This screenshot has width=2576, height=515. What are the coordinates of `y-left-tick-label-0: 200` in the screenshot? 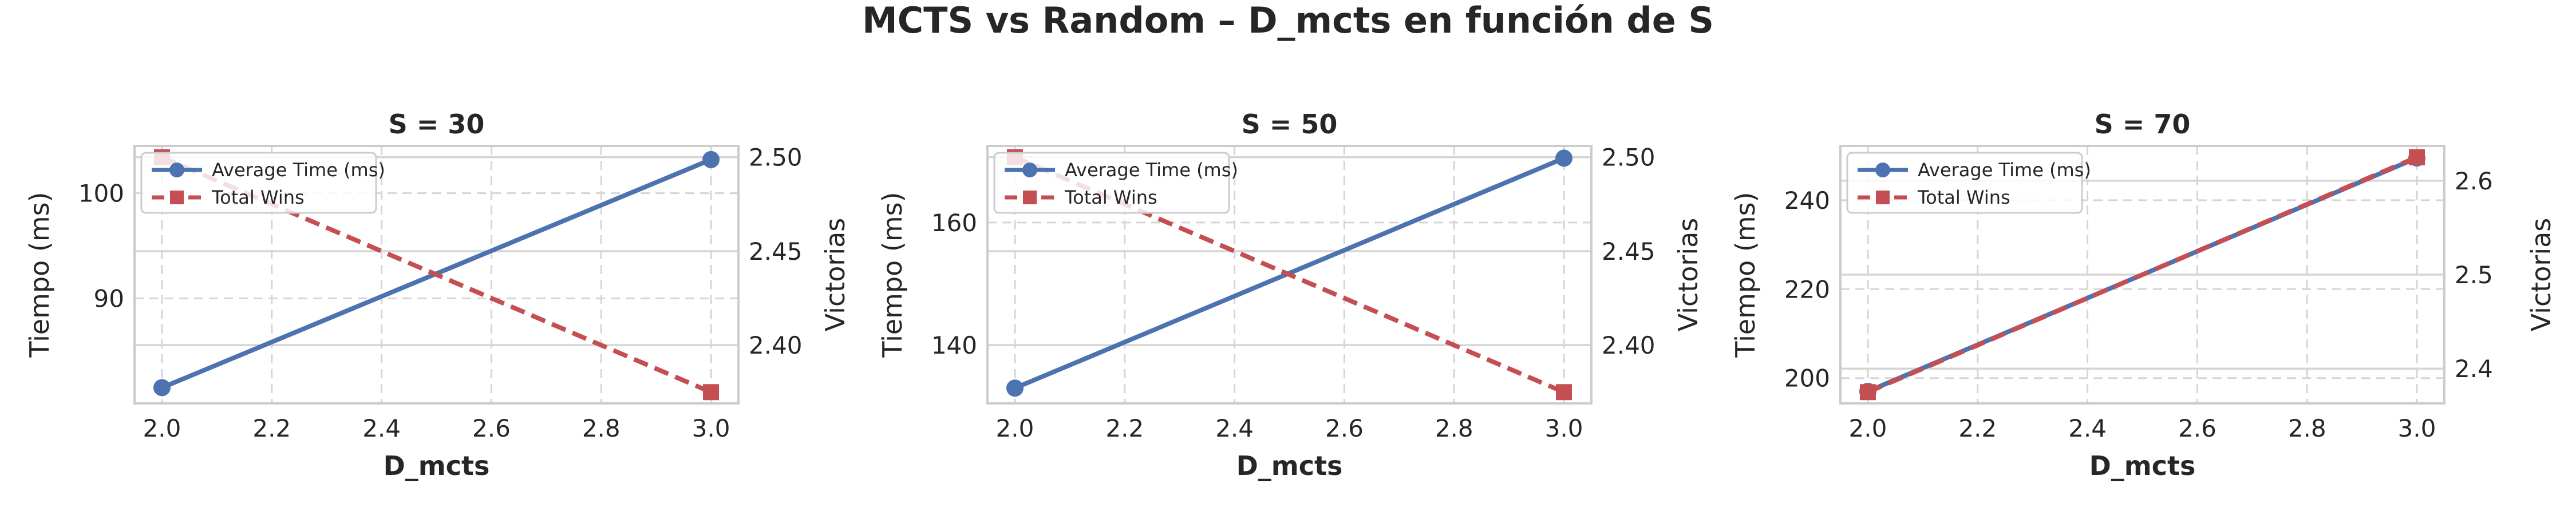 It's located at (1807, 379).